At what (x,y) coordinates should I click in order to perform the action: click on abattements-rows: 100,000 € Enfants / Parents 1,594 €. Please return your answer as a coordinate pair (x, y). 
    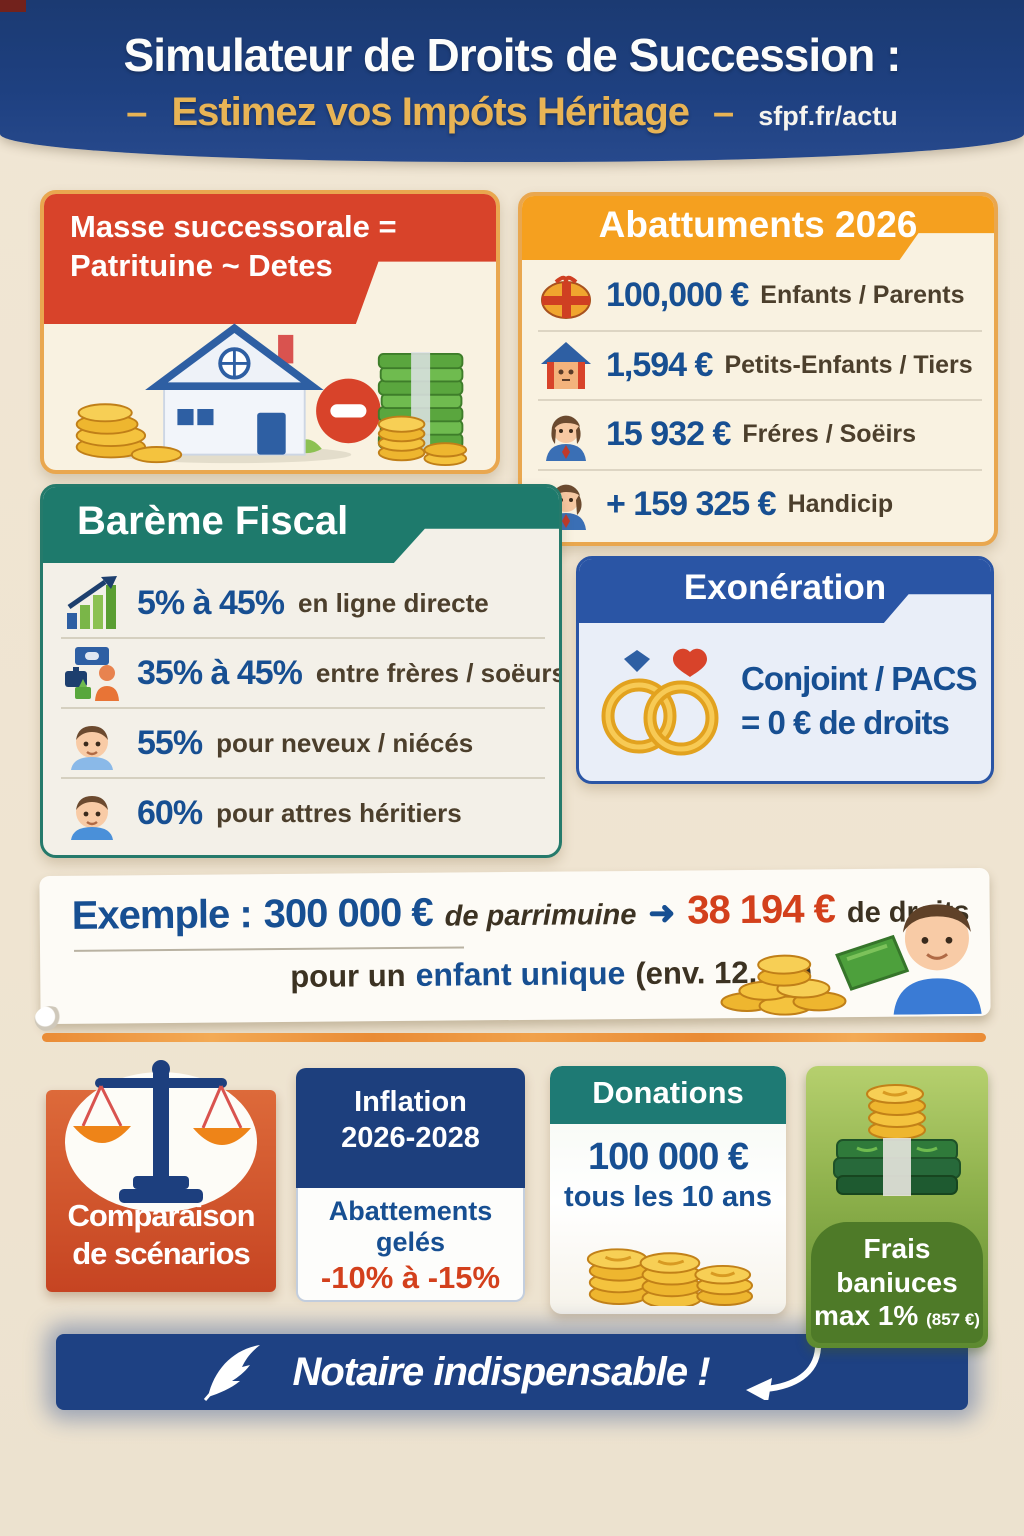
    Looking at the image, I should click on (760, 400).